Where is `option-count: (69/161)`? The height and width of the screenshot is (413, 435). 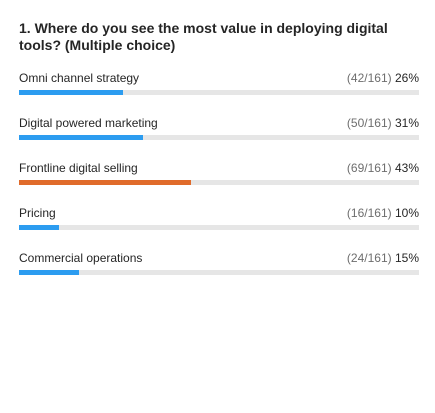
option-count: (69/161) is located at coordinates (369, 168).